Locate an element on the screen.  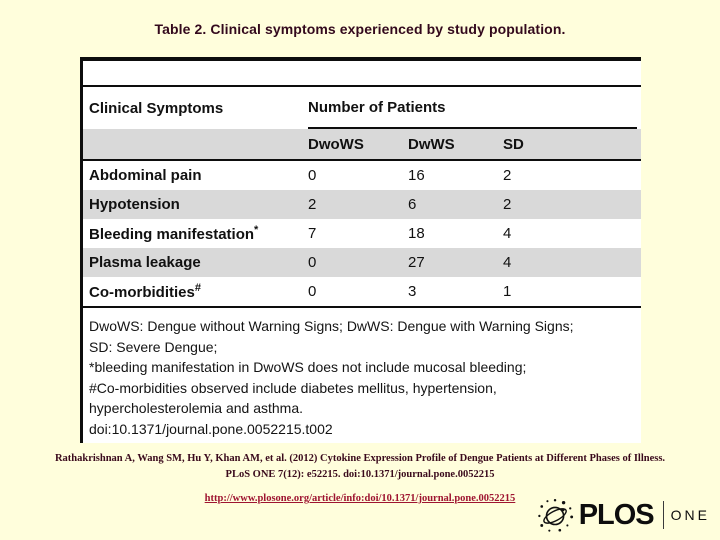
table-caption-gap is located at coordinates (362, 73).